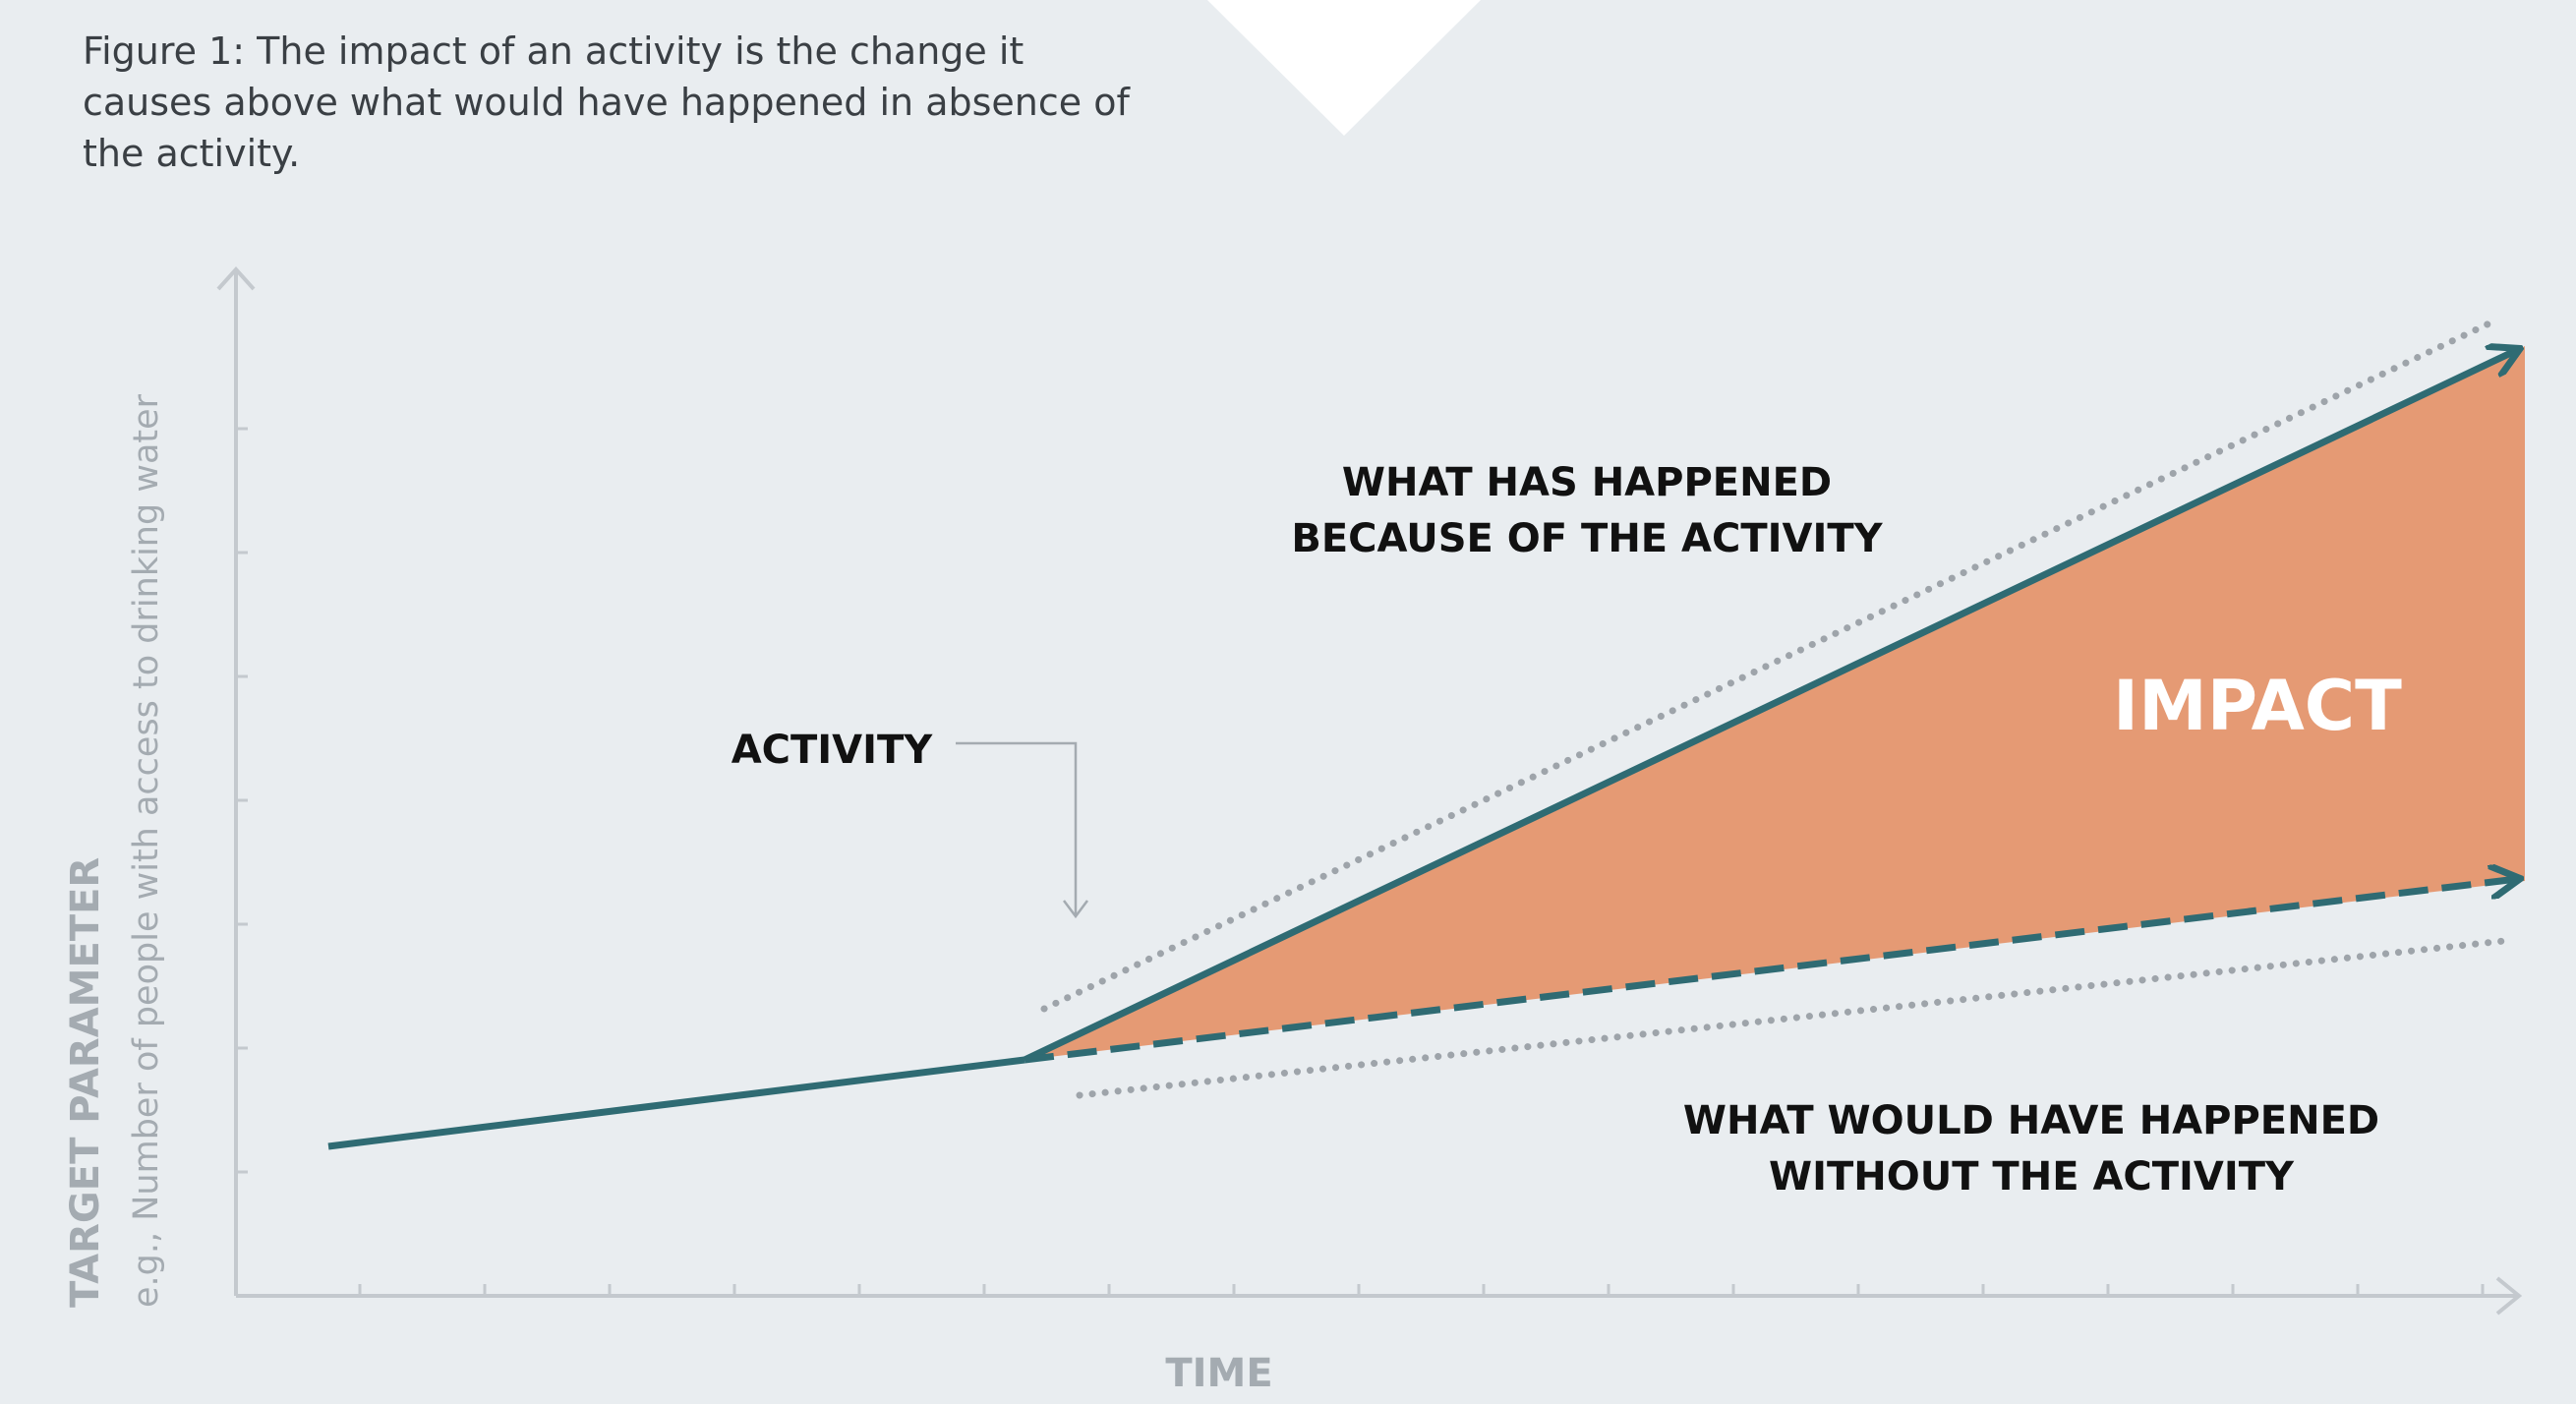 This screenshot has height=1404, width=2576. I want to click on top-notch, so click(1344, 68).